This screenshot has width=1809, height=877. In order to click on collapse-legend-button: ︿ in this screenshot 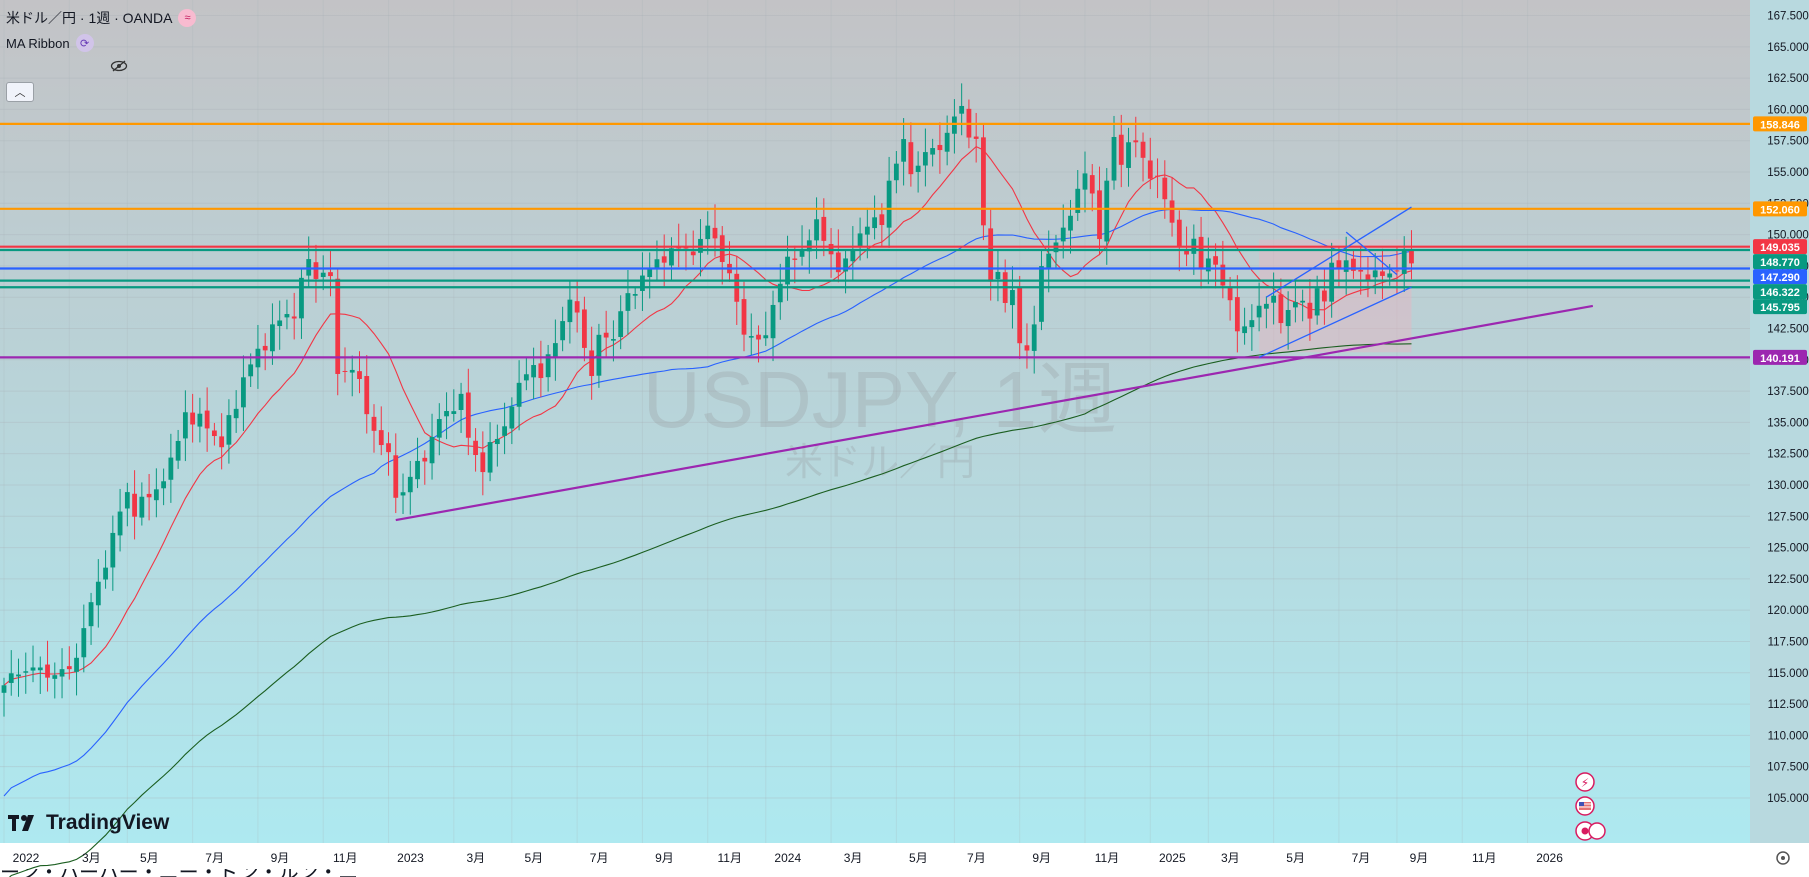, I will do `click(20, 92)`.